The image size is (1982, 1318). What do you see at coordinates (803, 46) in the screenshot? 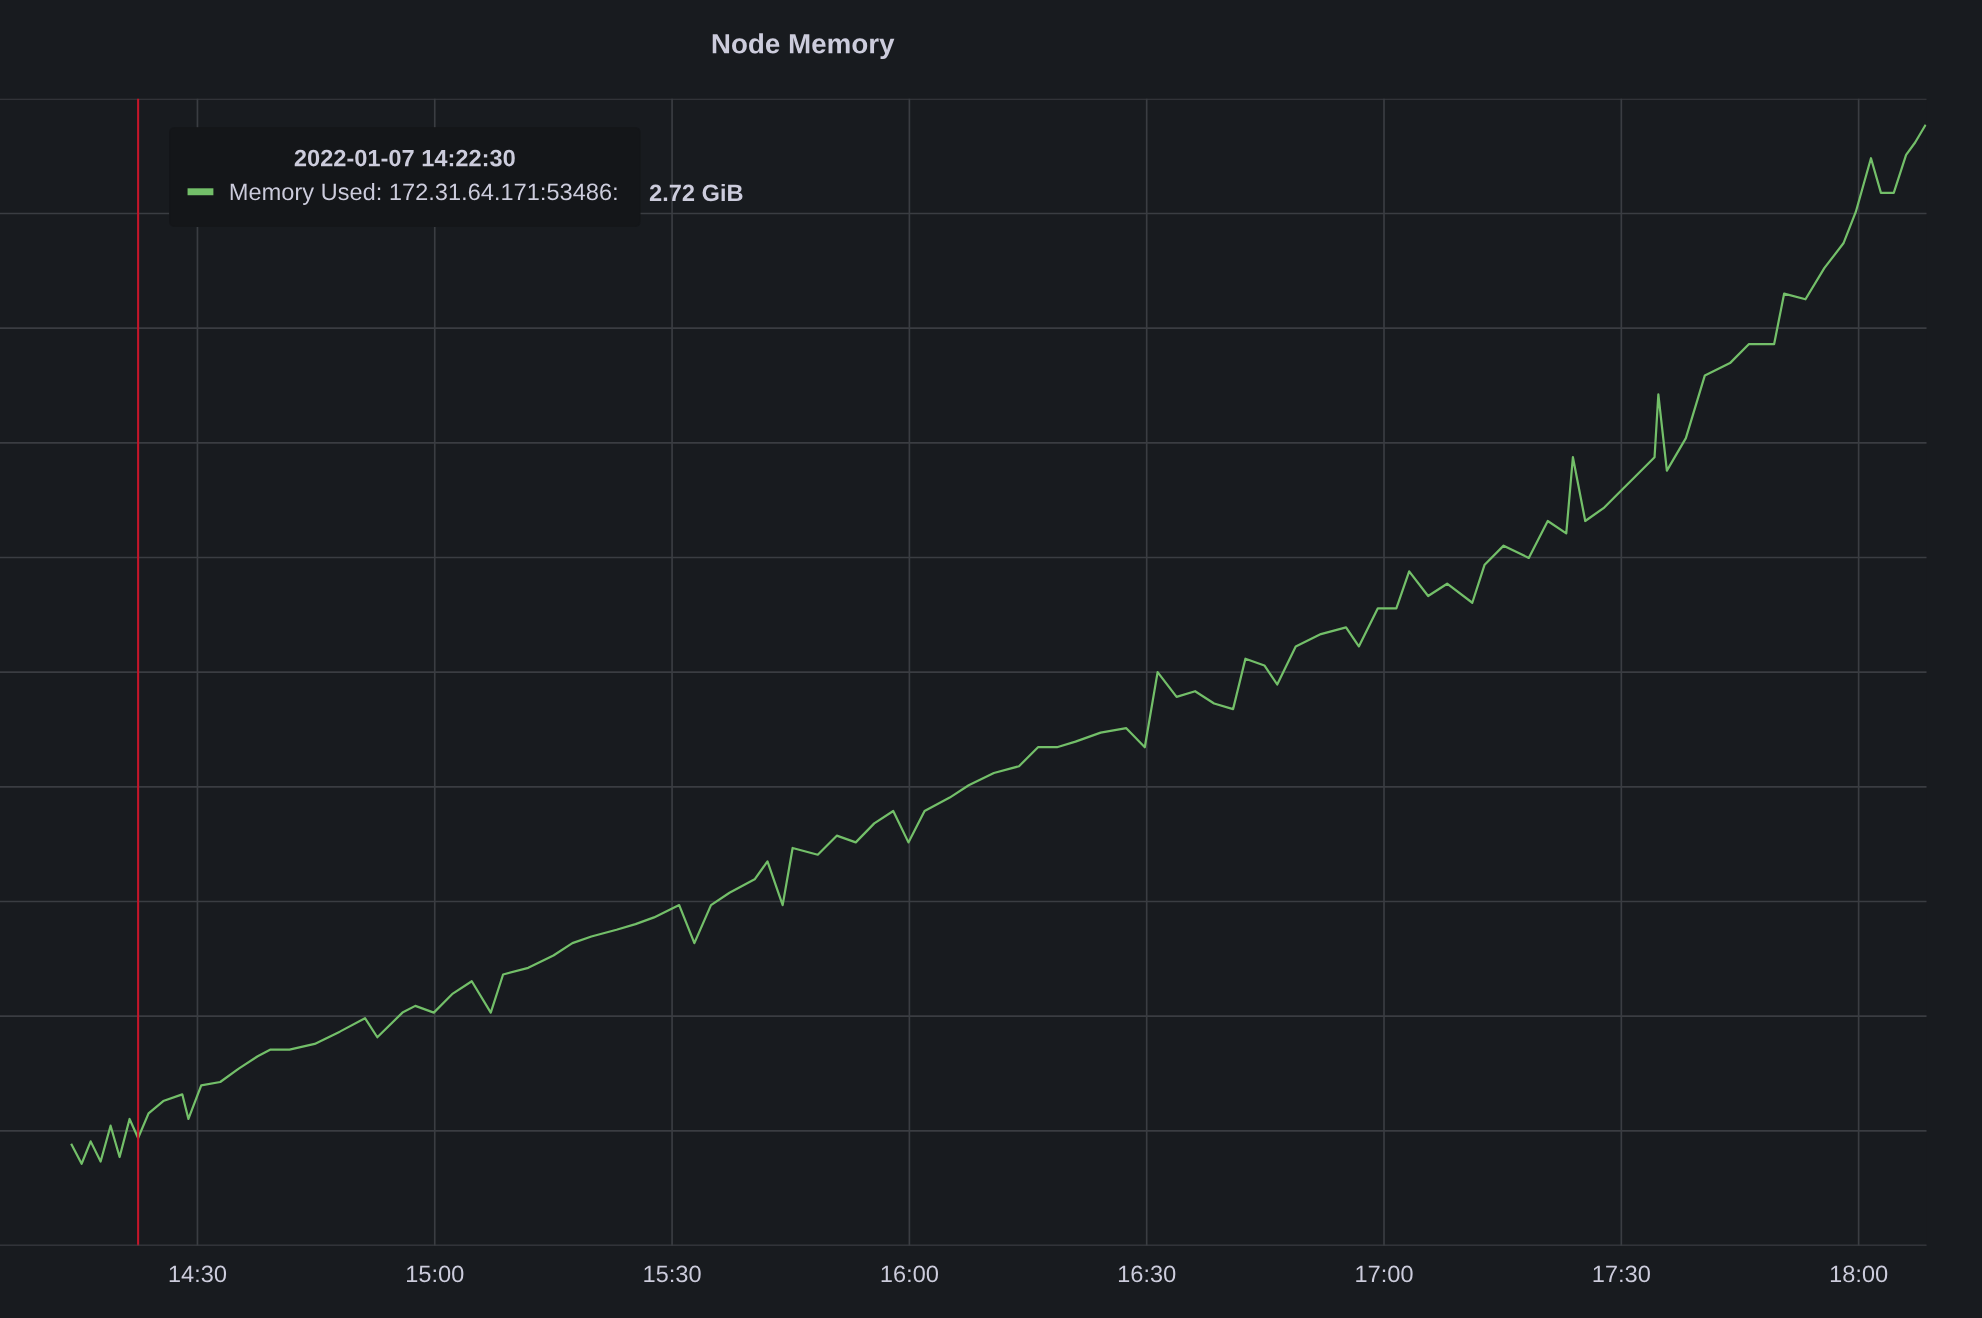
I see `chart-title: Node Memory` at bounding box center [803, 46].